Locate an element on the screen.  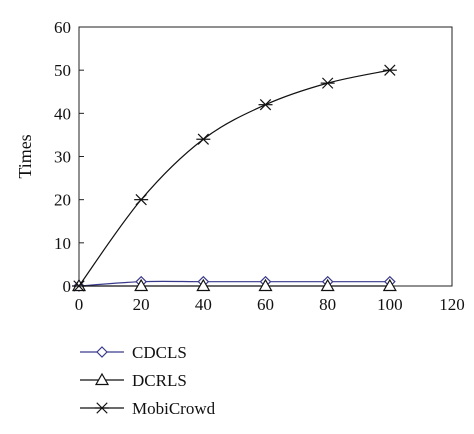
legend-marker-dcrls is located at coordinates (102, 379).